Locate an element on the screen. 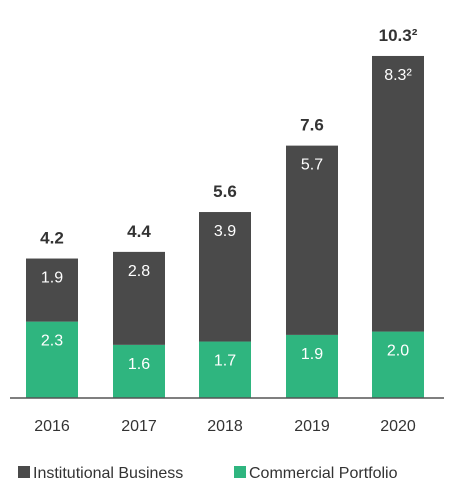 The height and width of the screenshot is (493, 459). bar-commercial-2018 is located at coordinates (225, 369).